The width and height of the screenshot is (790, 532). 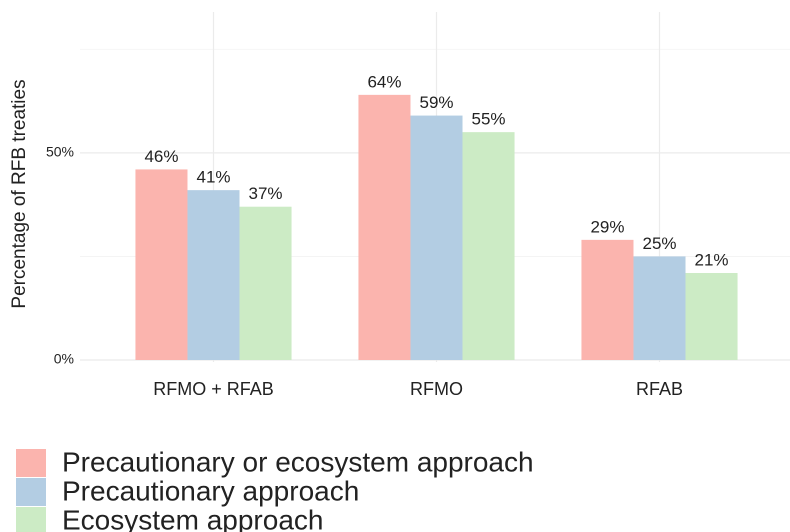 I want to click on x-tick-label: RFMO, so click(x=436, y=389).